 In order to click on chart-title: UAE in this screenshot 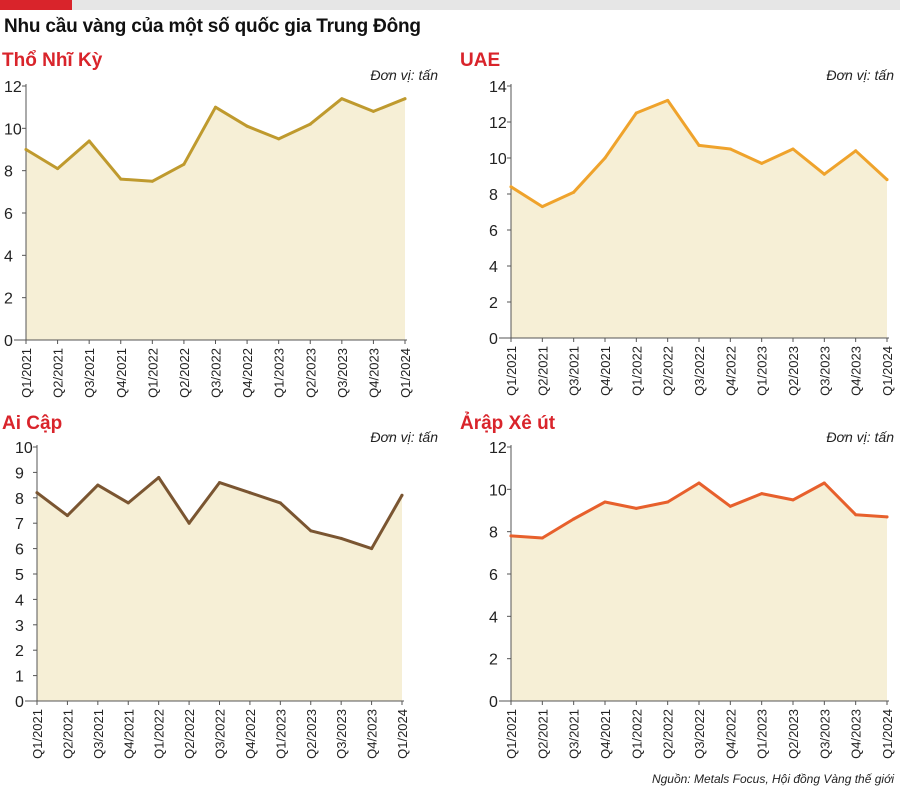, I will do `click(480, 60)`.